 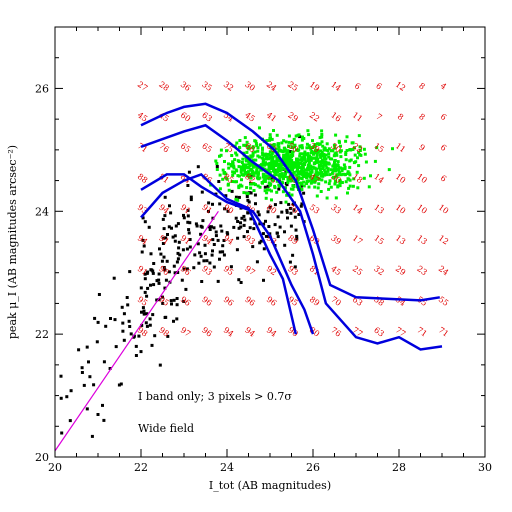 I want to click on grid-value: 24, so click(x=272, y=86).